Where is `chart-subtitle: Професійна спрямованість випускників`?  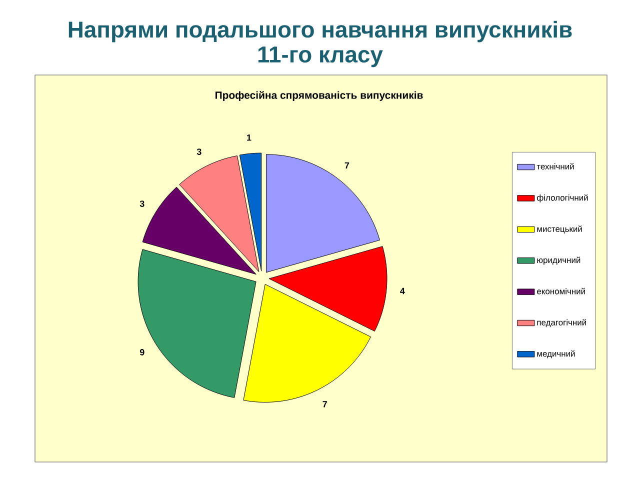 chart-subtitle: Професійна спрямованість випускників is located at coordinates (319, 96).